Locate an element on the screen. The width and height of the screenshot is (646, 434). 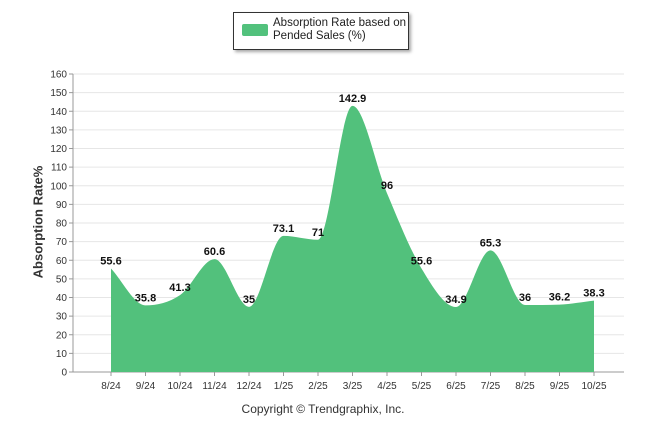
y-axis-title: Absorption Rate% is located at coordinates (38, 222).